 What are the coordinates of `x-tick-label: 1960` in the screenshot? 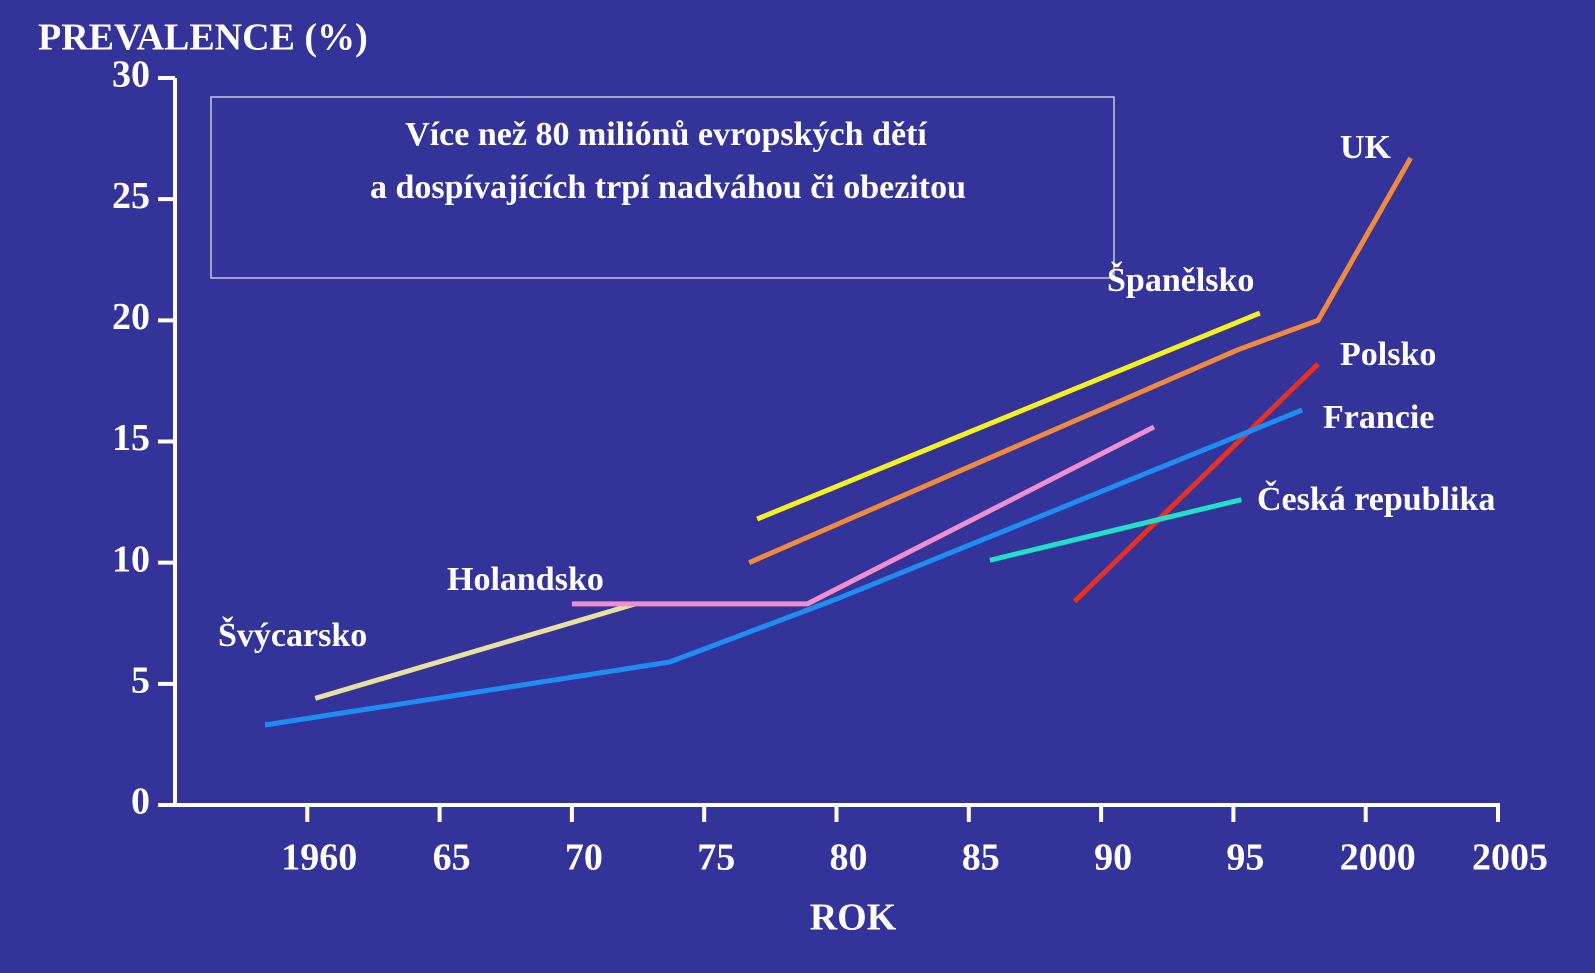 It's located at (319, 858).